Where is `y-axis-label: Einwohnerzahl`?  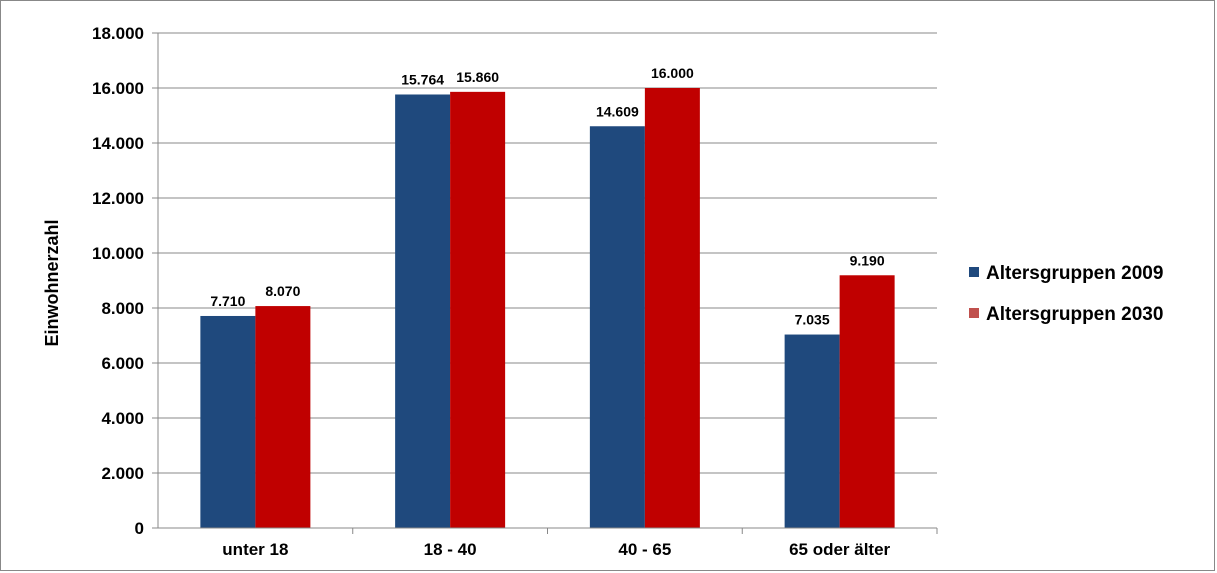
y-axis-label: Einwohnerzahl is located at coordinates (52, 282).